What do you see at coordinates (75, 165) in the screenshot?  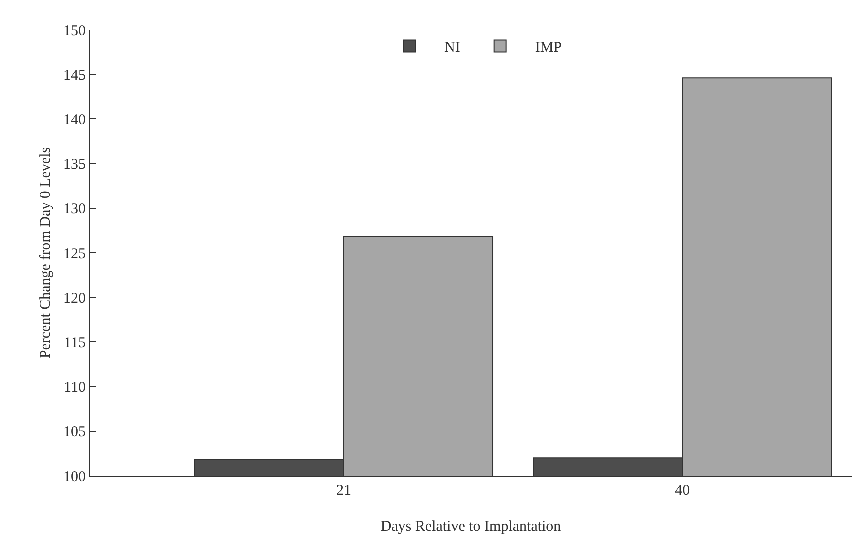 I see `y-tick-label: 135` at bounding box center [75, 165].